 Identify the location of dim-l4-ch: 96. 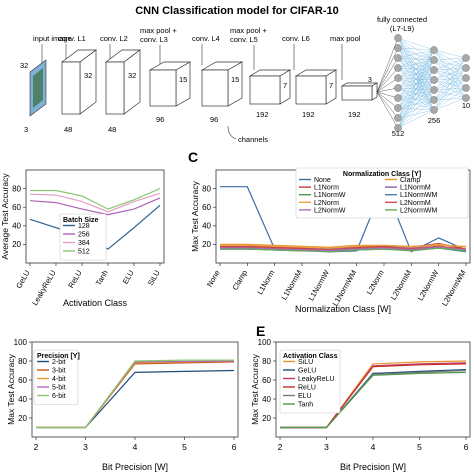
(214, 119).